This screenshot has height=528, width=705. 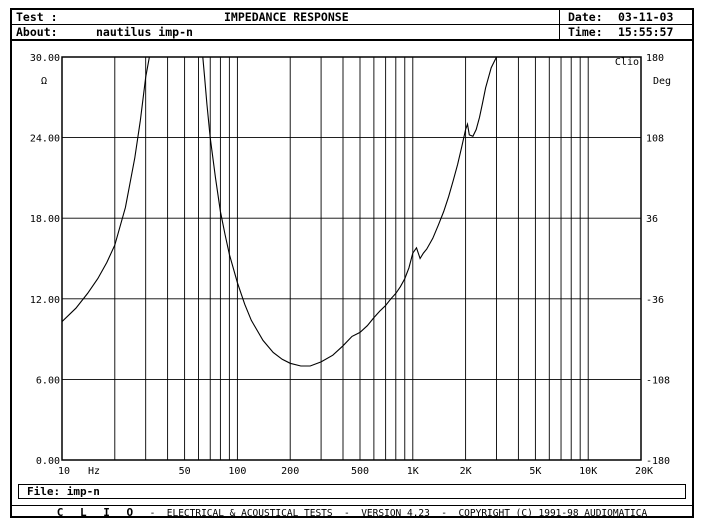 I want to click on test-label: Test :, so click(x=37, y=17).